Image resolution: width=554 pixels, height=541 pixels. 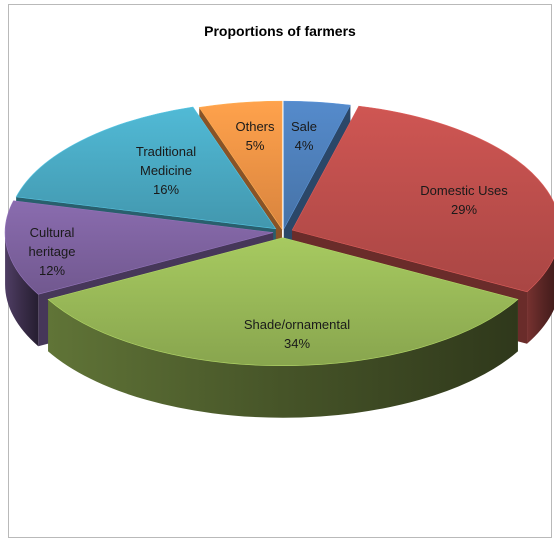 I want to click on pie-slice-sale, so click(x=317, y=165).